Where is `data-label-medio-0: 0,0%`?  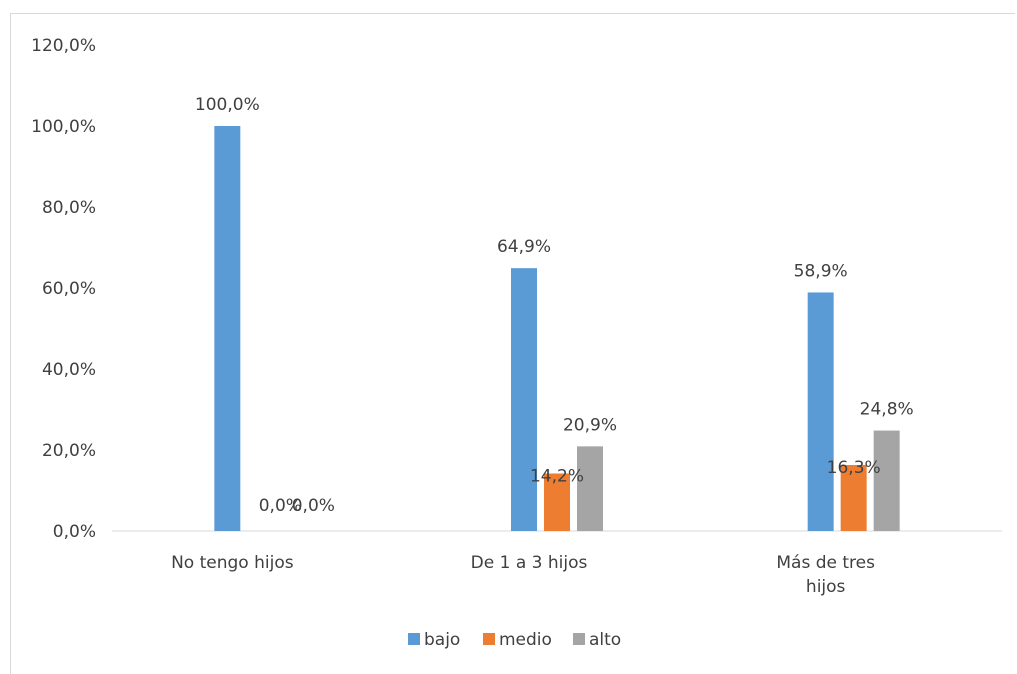
data-label-medio-0: 0,0% is located at coordinates (280, 506).